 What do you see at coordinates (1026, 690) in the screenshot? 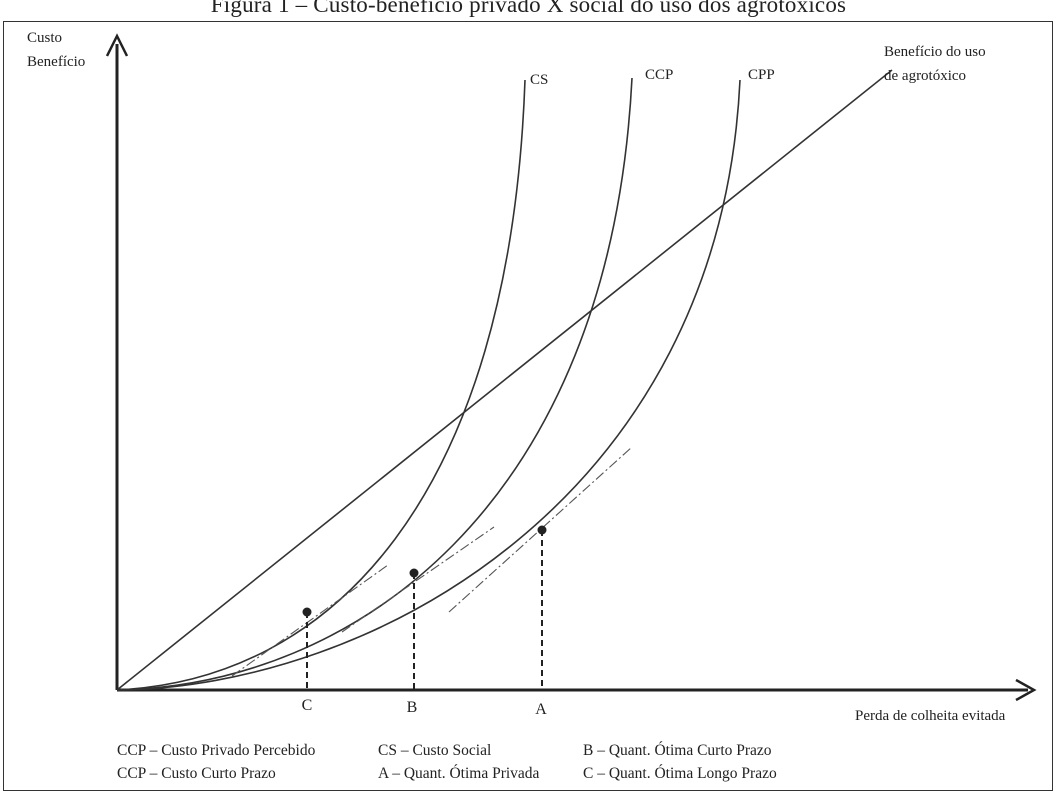
I see `x-axis-arrow` at bounding box center [1026, 690].